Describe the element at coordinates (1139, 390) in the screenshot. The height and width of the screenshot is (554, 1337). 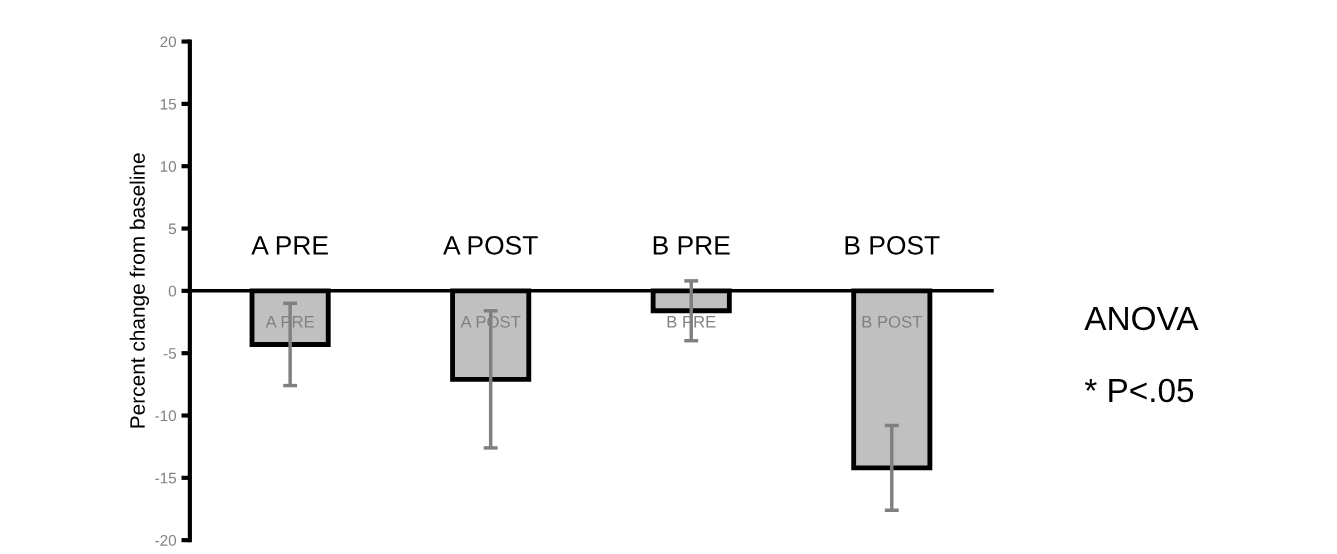
I see `text: * P<.05` at that location.